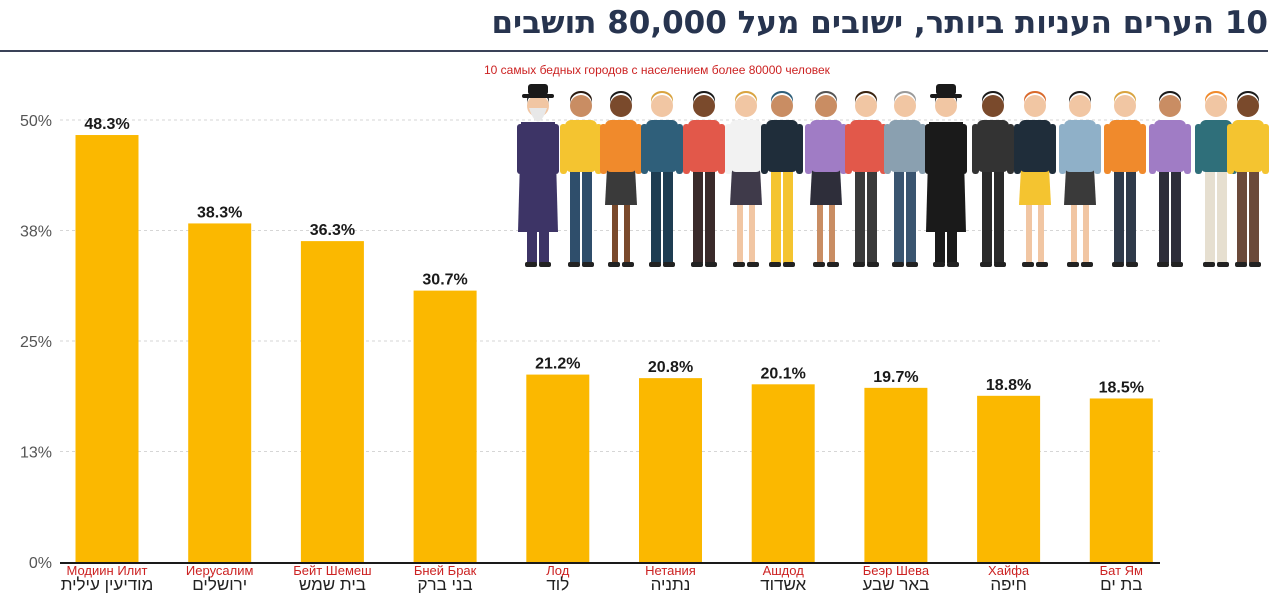 The image size is (1280, 600). I want to click on x-tick-label-ru: Иерусалим, so click(220, 570).